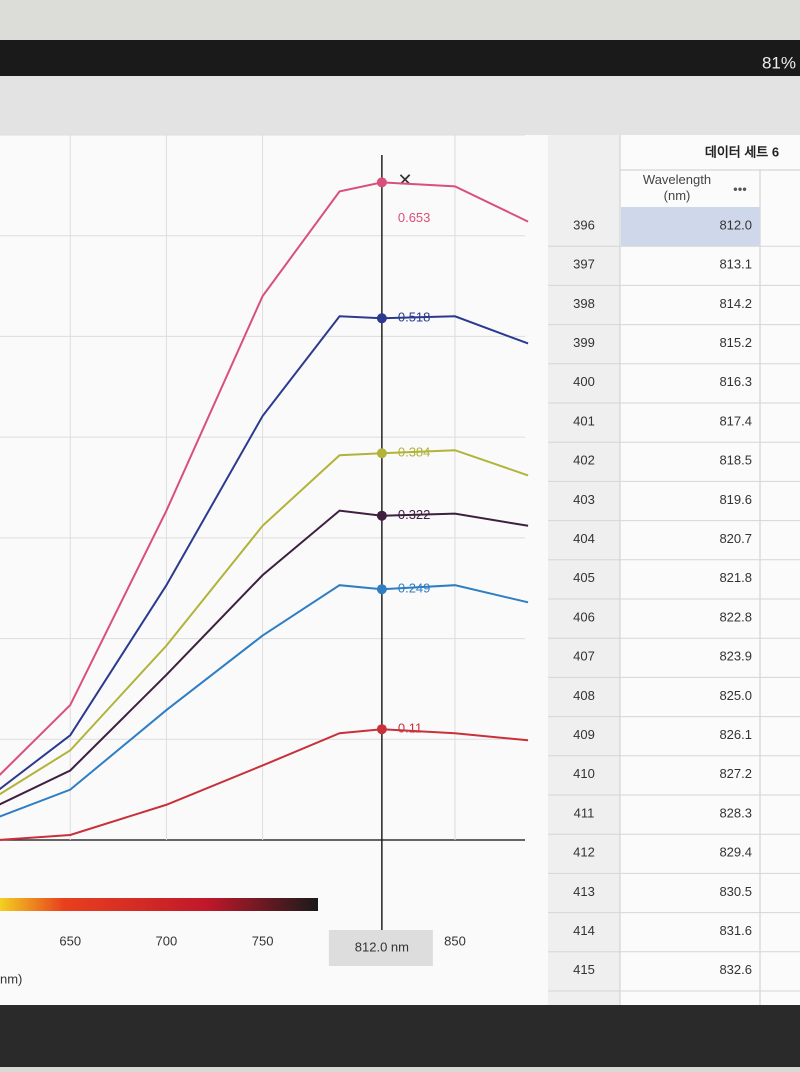 The width and height of the screenshot is (800, 1072). Describe the element at coordinates (584, 773) in the screenshot. I see `row-index: 410` at that location.